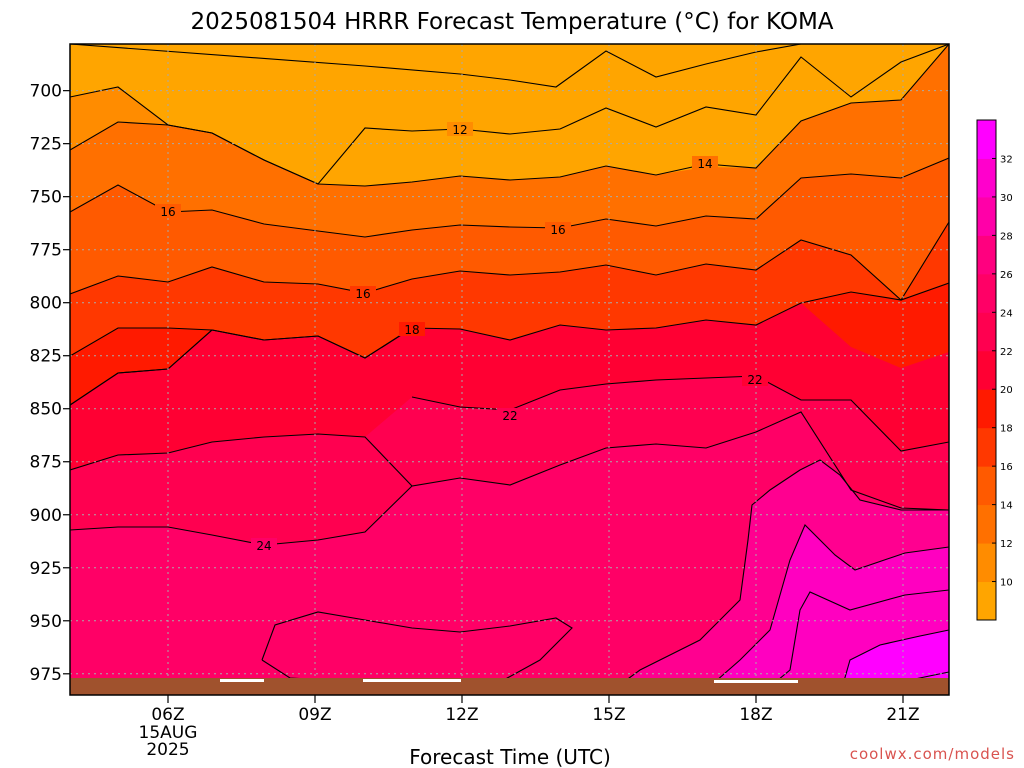  I want to click on colorbar-tick-label: 24, so click(1006, 313).